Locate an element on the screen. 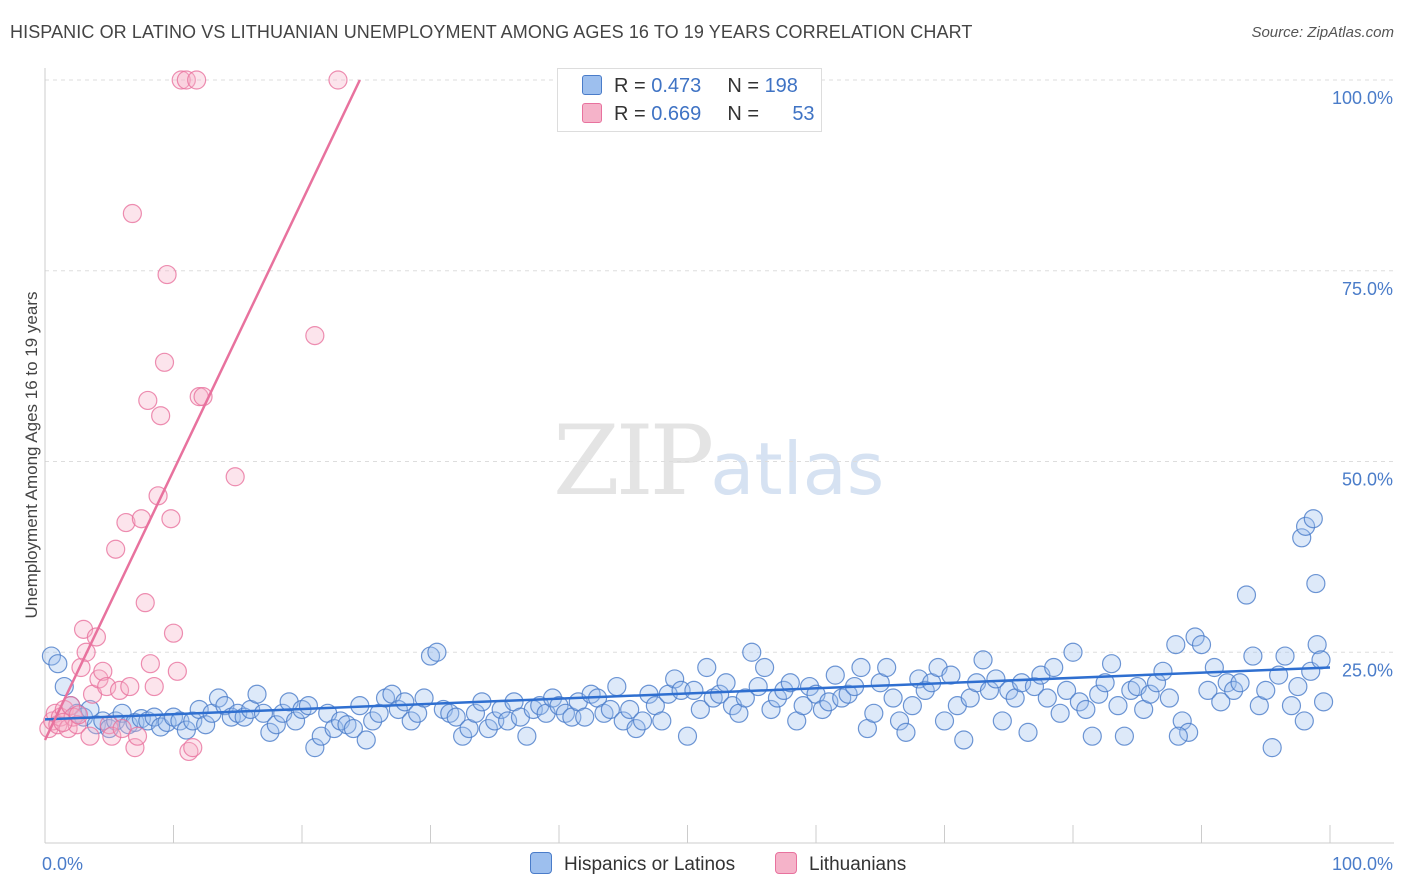 Image resolution: width=1406 pixels, height=892 pixels. bottom-legend-swatch-pink is located at coordinates (786, 863).